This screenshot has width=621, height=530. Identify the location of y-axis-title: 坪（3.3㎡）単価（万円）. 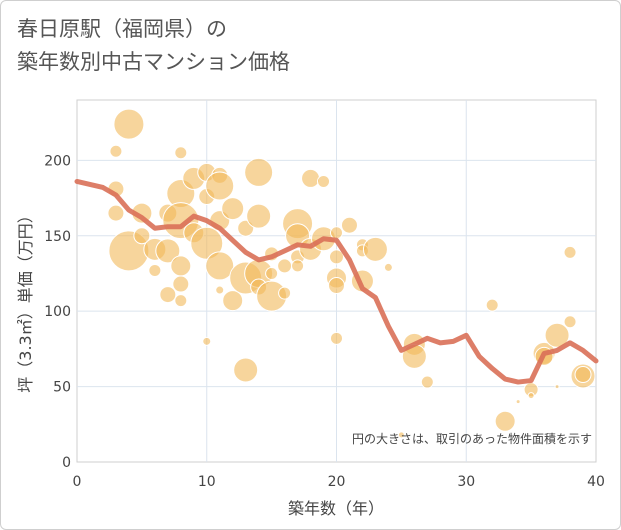
(25, 299).